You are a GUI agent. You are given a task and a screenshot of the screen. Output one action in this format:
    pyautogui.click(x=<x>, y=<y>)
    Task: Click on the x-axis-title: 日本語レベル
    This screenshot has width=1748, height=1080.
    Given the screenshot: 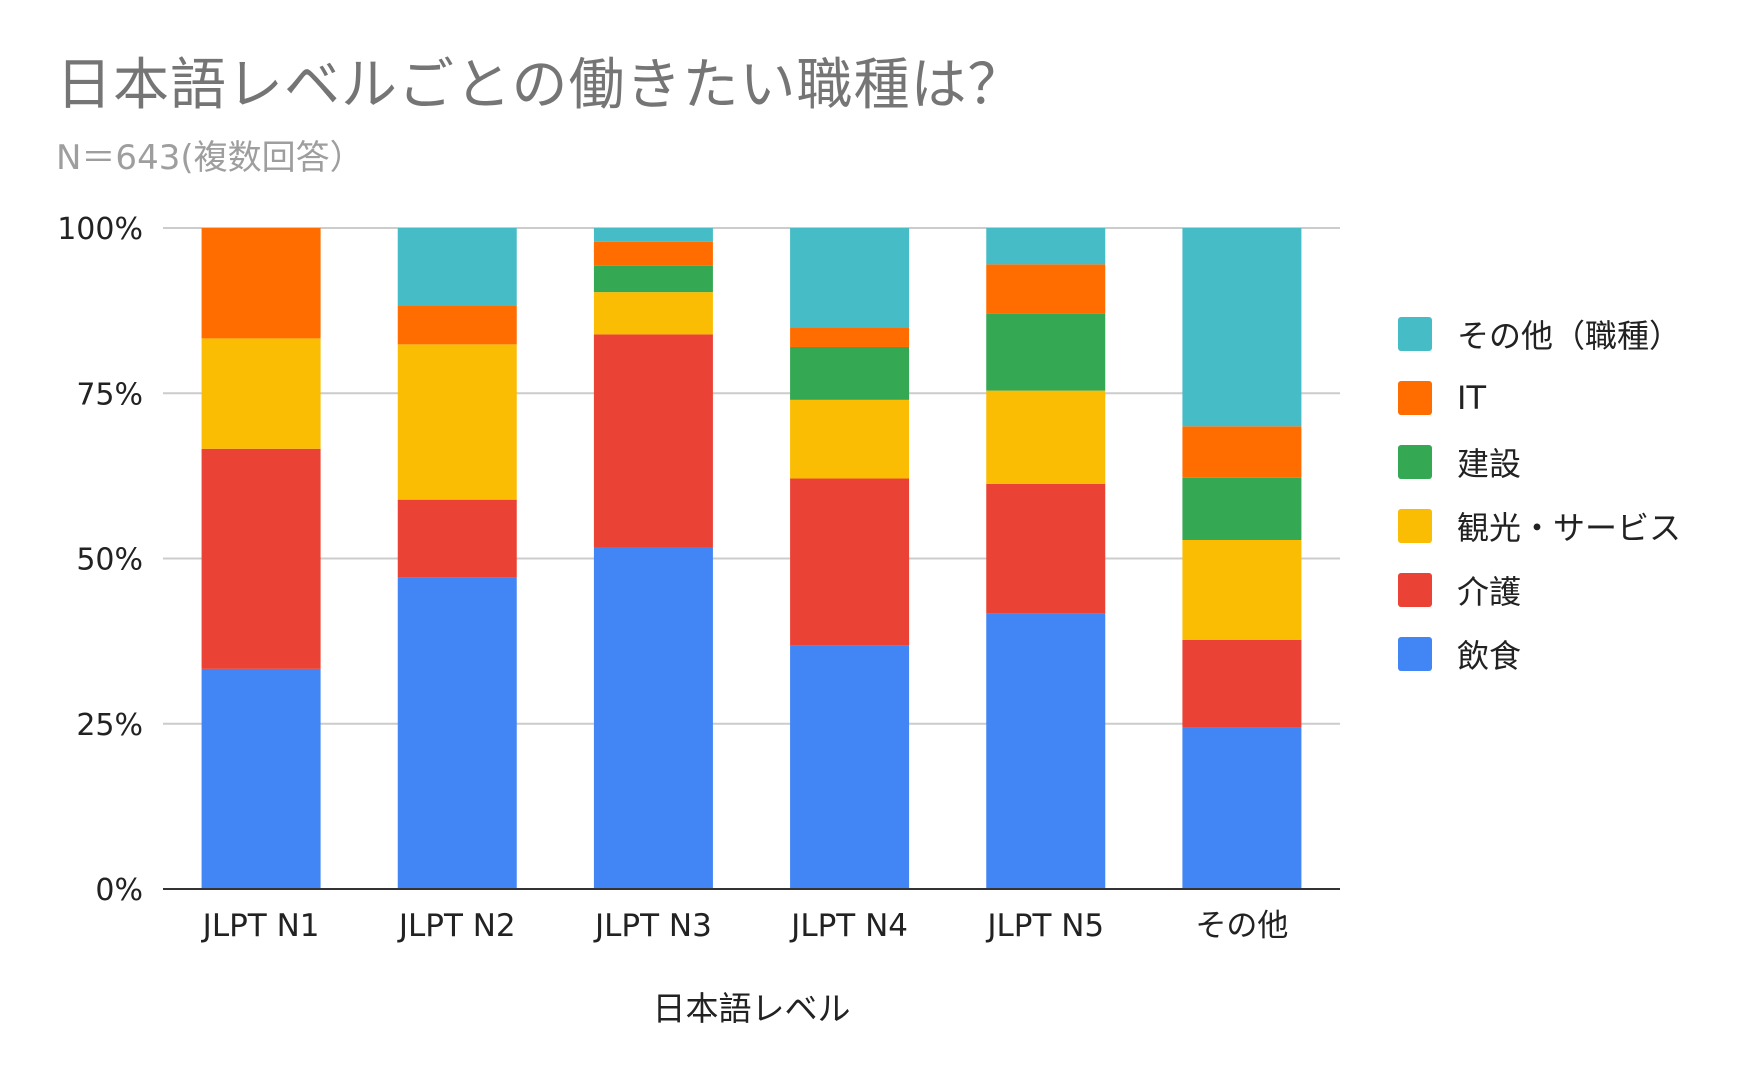 What is the action you would take?
    pyautogui.click(x=752, y=1008)
    